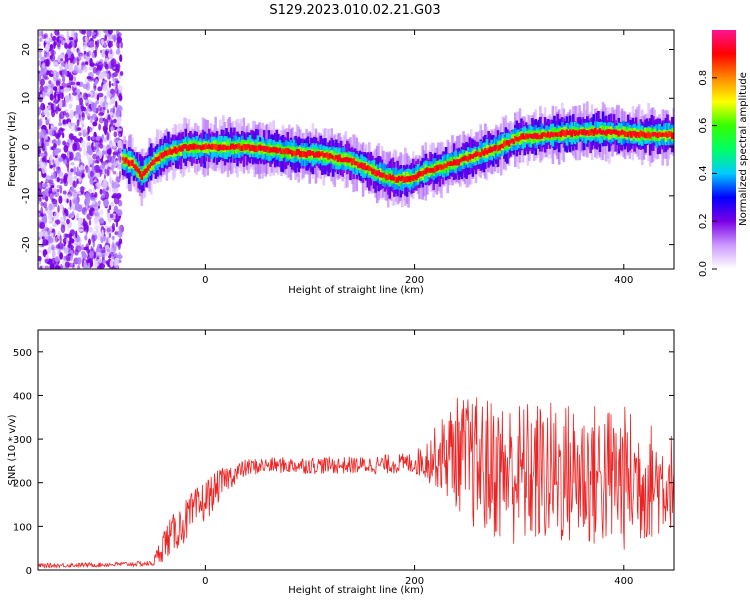  Describe the element at coordinates (703, 126) in the screenshot. I see `colorbar-tick-label: 0.6` at that location.